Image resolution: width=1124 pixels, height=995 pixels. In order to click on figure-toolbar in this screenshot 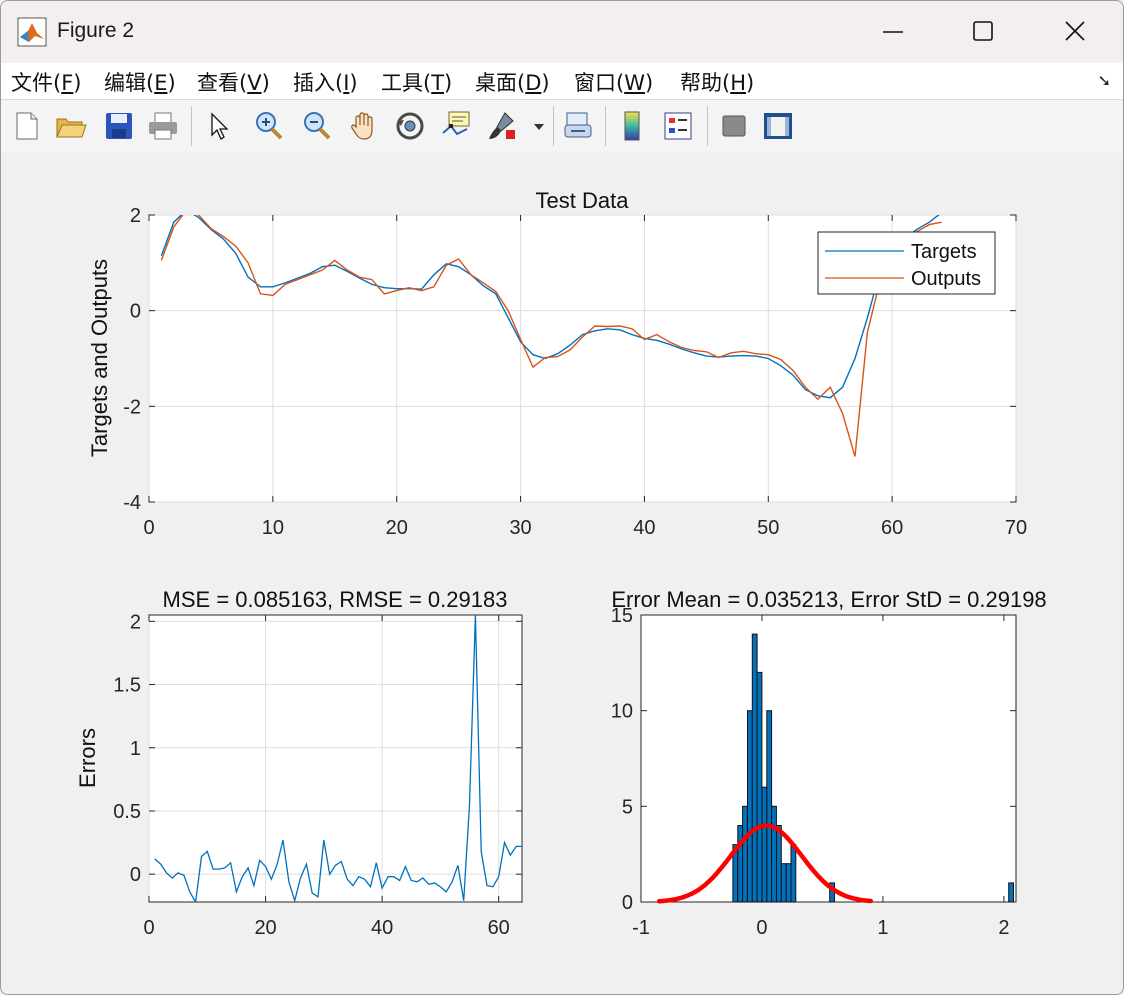, I will do `click(562, 127)`.